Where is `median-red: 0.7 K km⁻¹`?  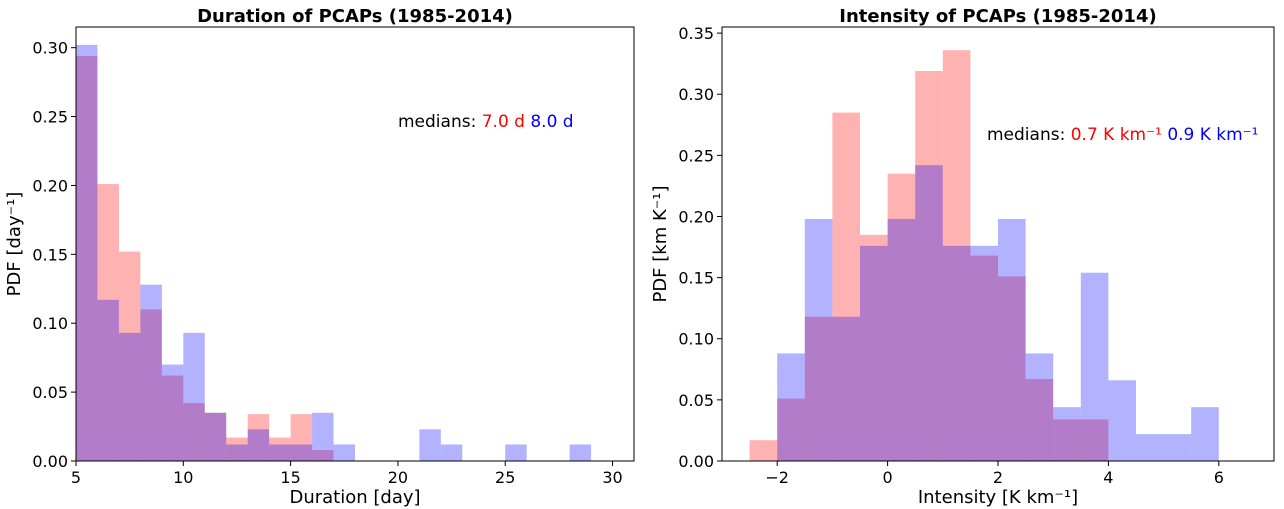 median-red: 0.7 K km⁻¹ is located at coordinates (1119, 135).